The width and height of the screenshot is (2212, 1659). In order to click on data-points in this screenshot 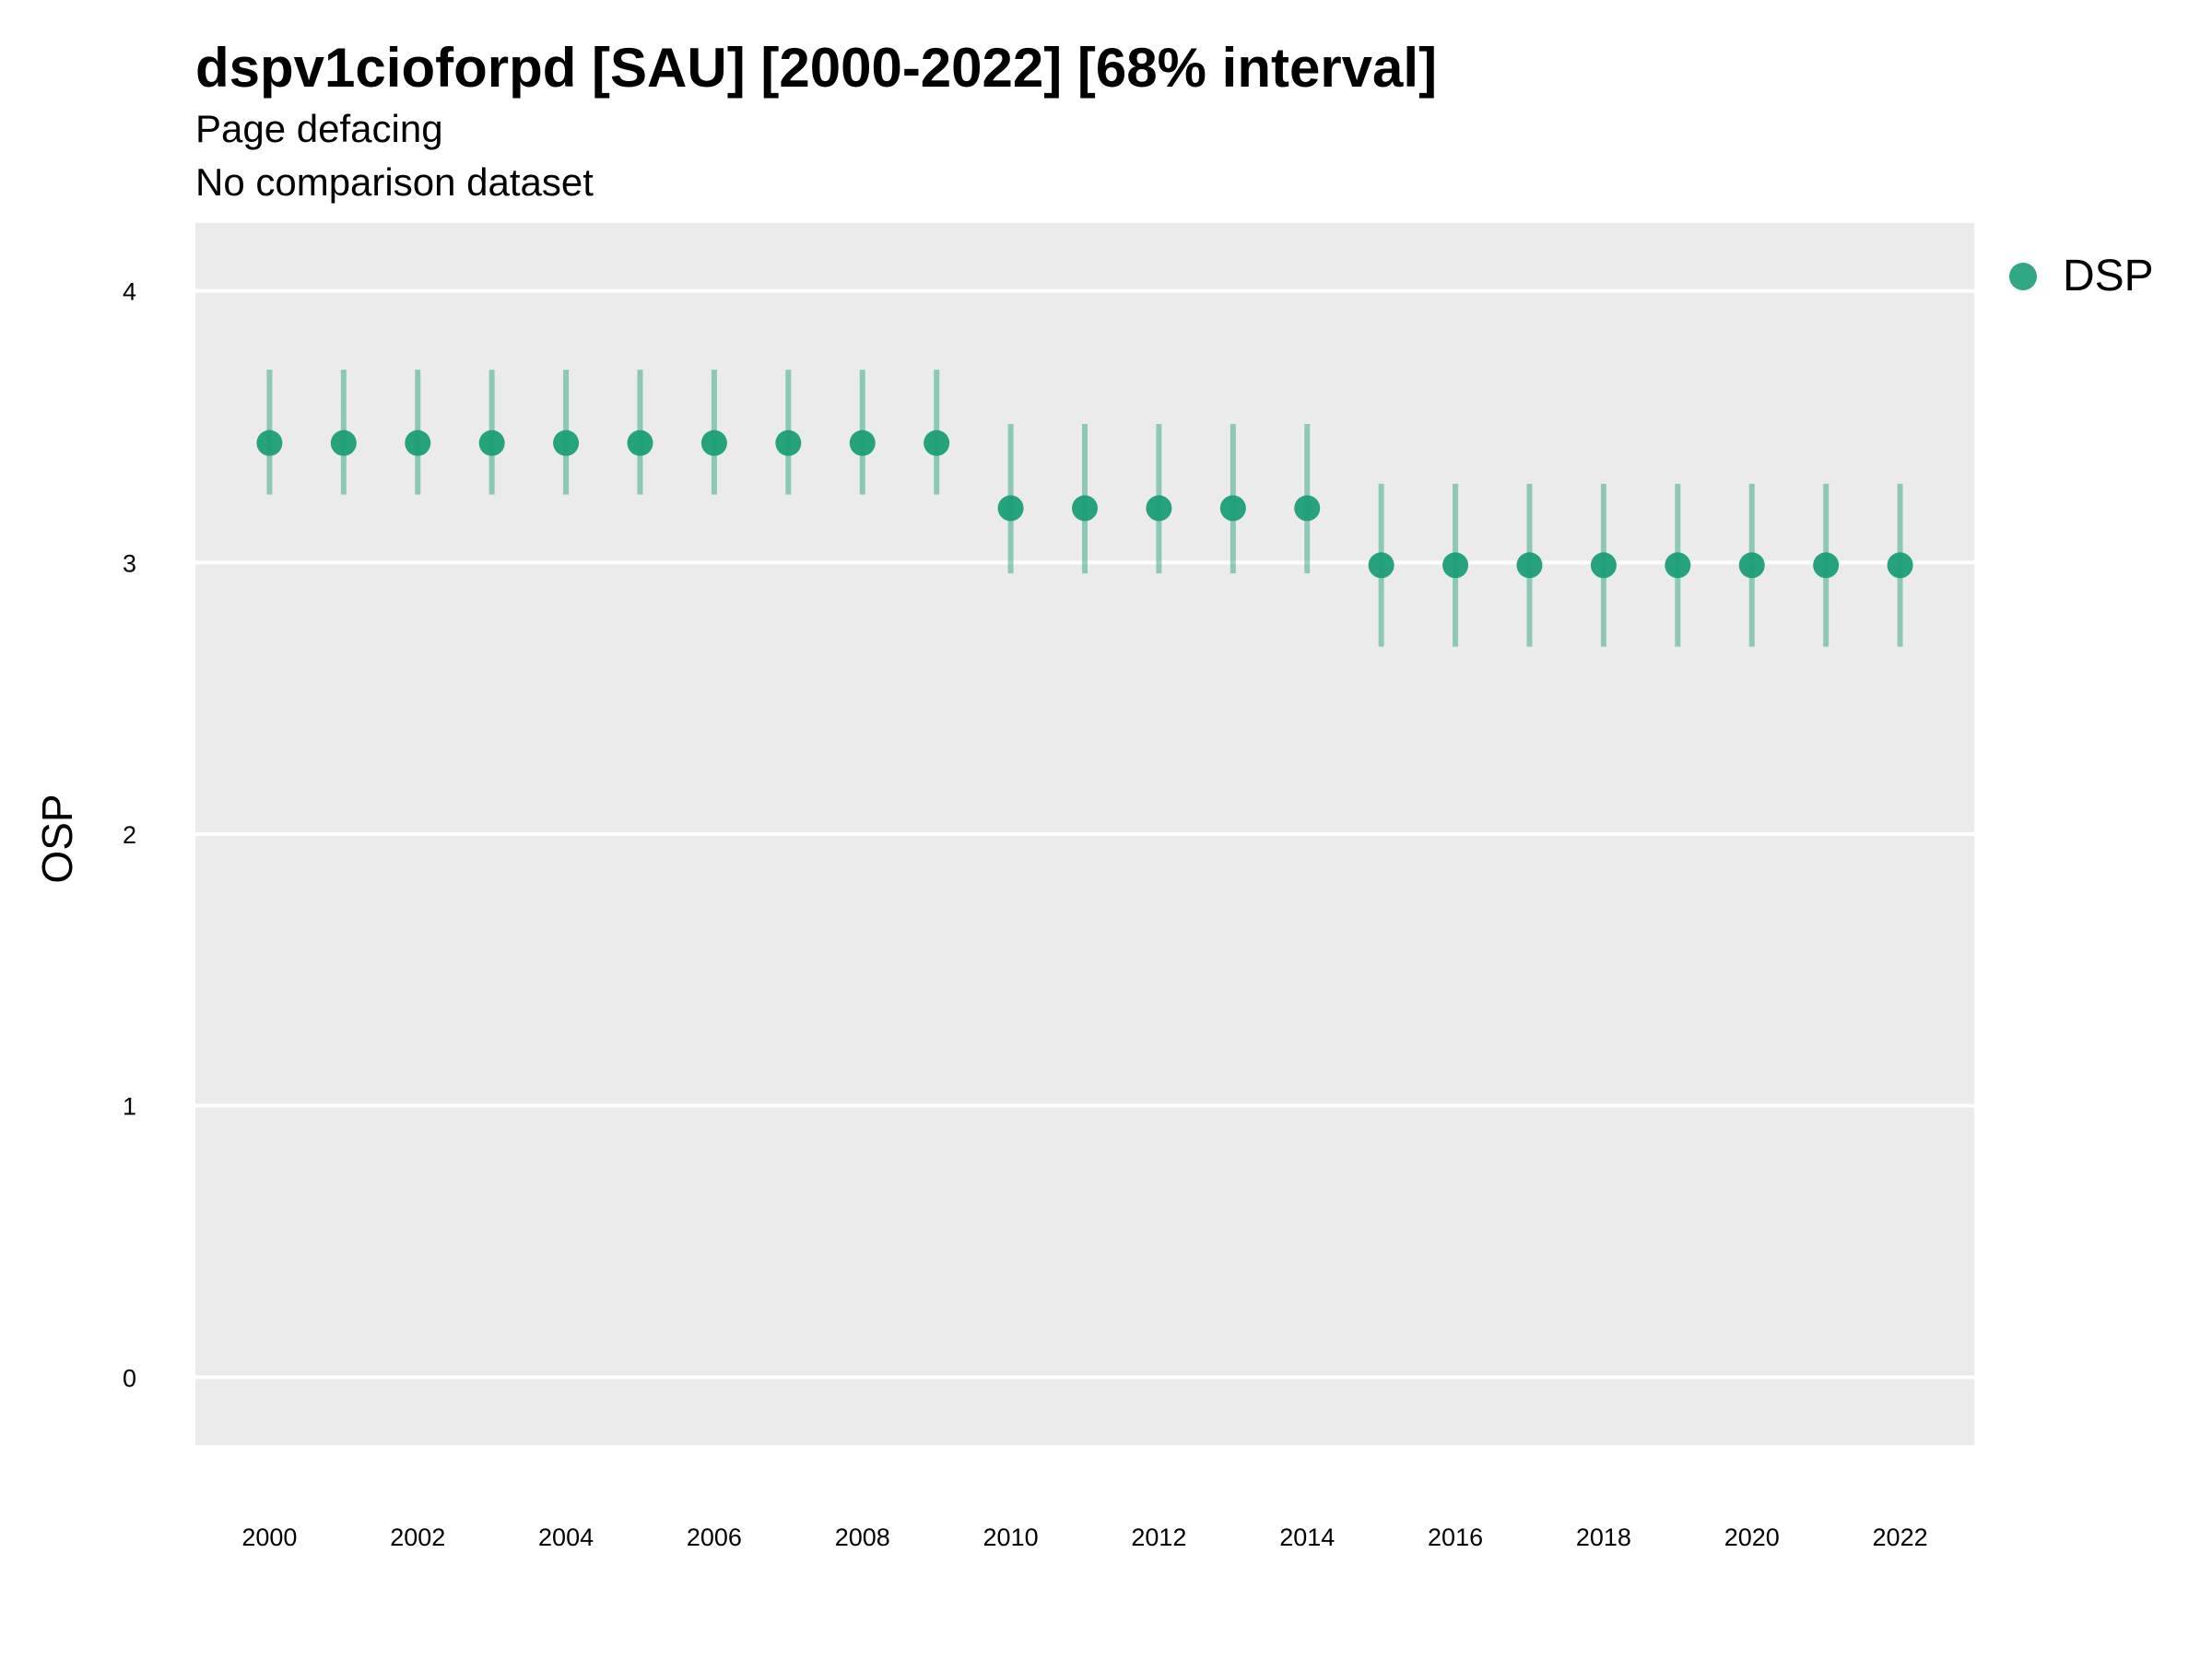, I will do `click(1084, 504)`.